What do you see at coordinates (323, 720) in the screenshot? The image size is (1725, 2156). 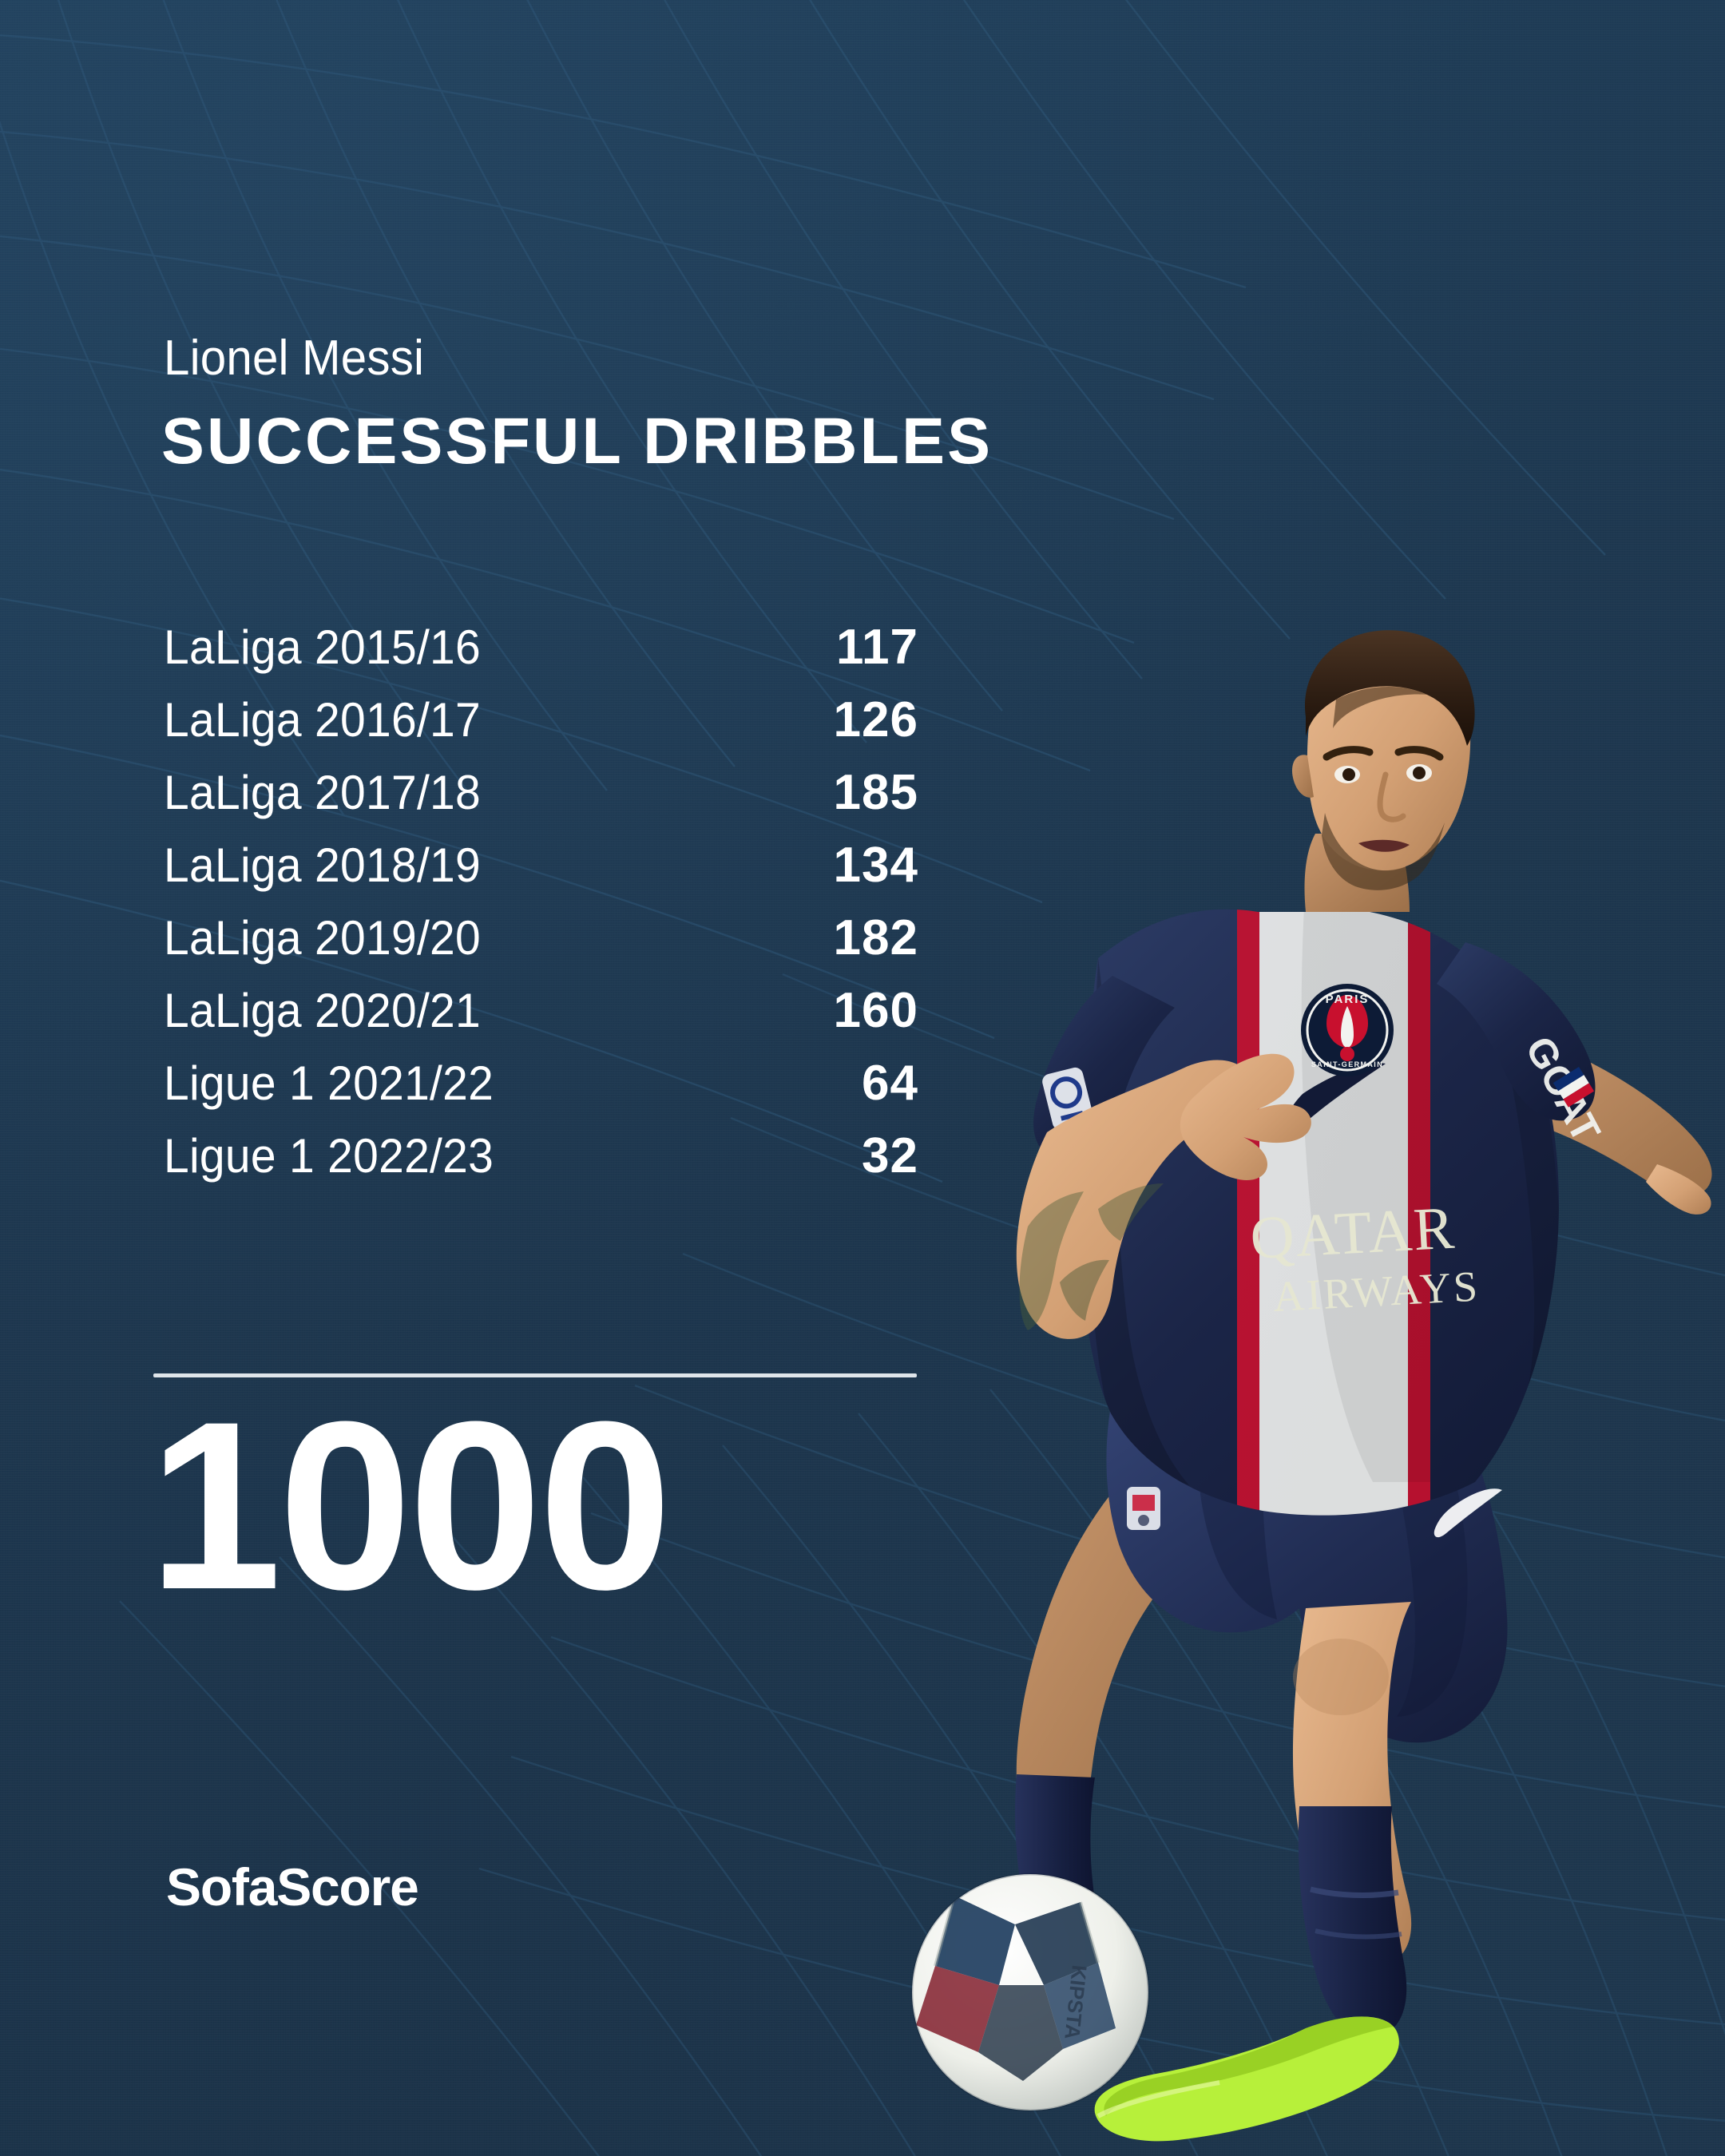 I see `season-label: LaLiga 2016/17` at bounding box center [323, 720].